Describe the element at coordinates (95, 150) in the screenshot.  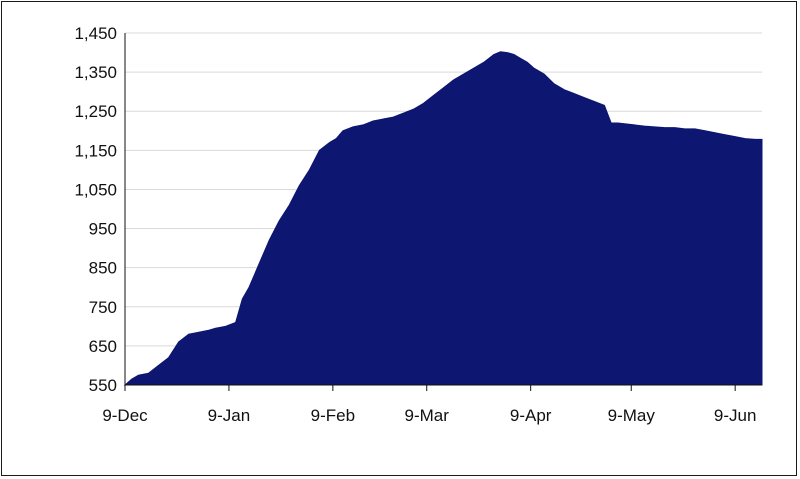
I see `y-tick-label: 1,150` at that location.